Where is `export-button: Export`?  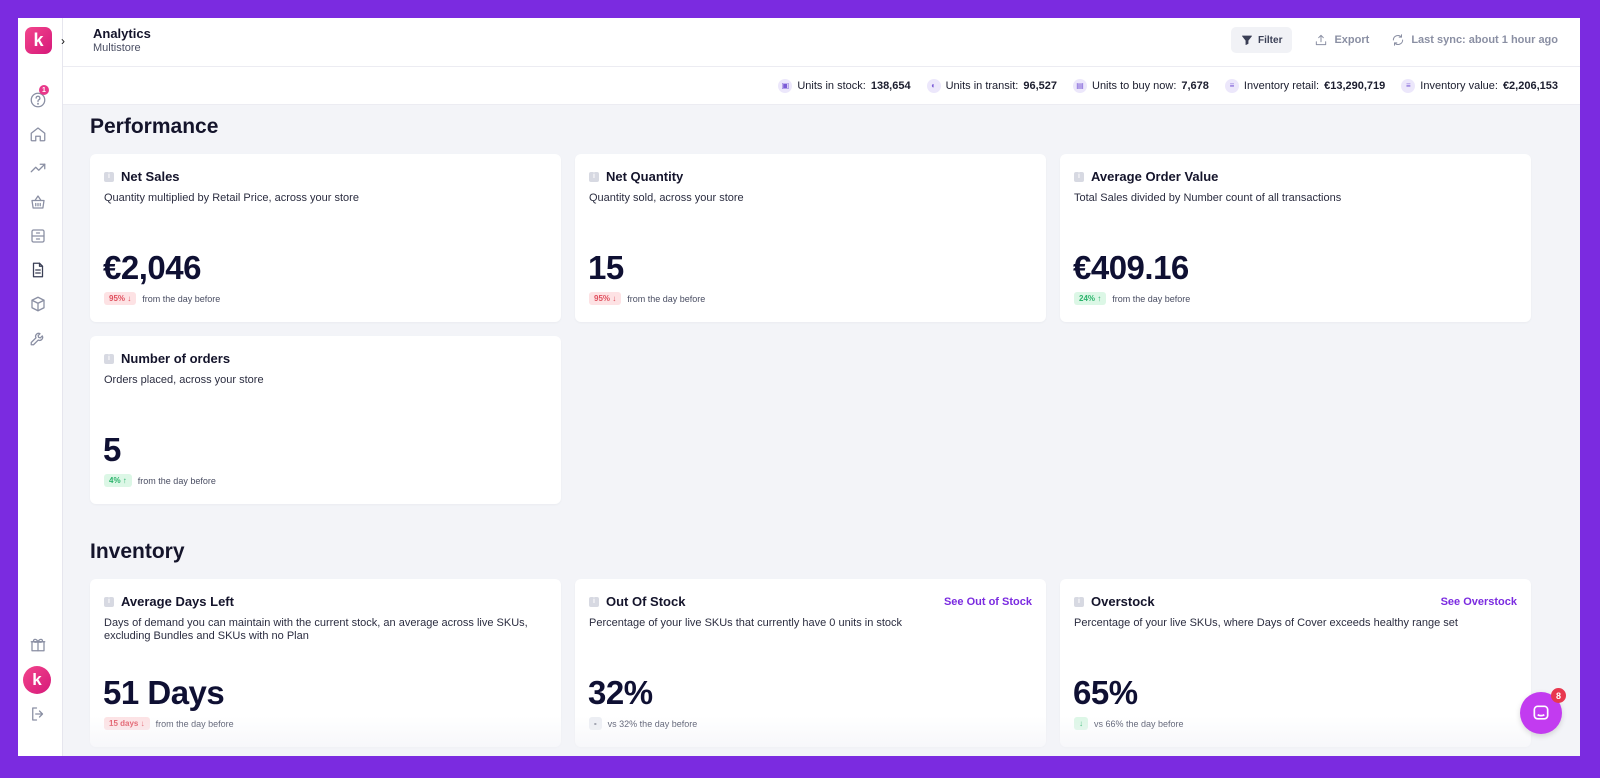
export-button: Export is located at coordinates (1341, 40).